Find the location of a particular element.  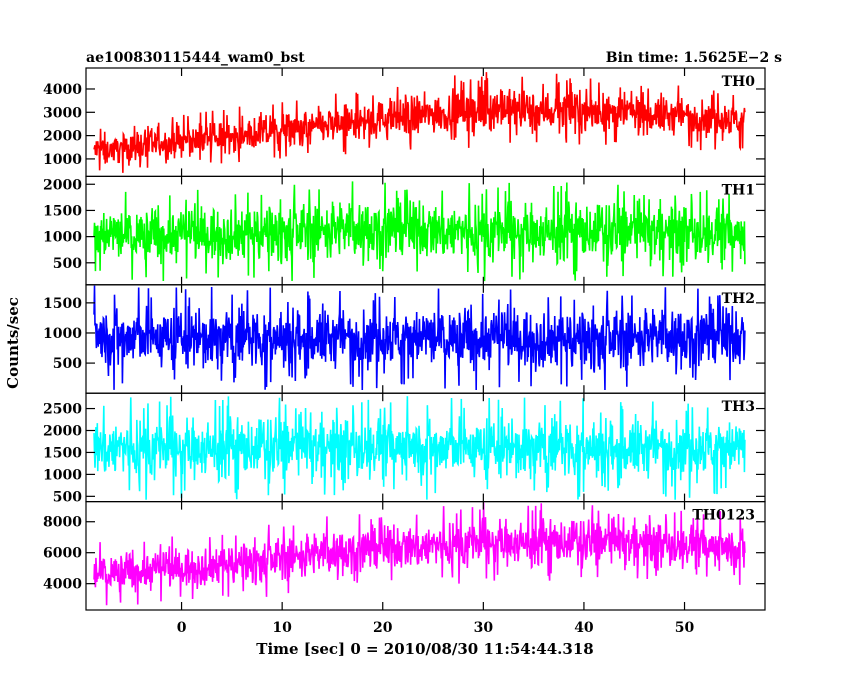

bin-time-label: Bin time: 1.5625E−2 s is located at coordinates (694, 58).